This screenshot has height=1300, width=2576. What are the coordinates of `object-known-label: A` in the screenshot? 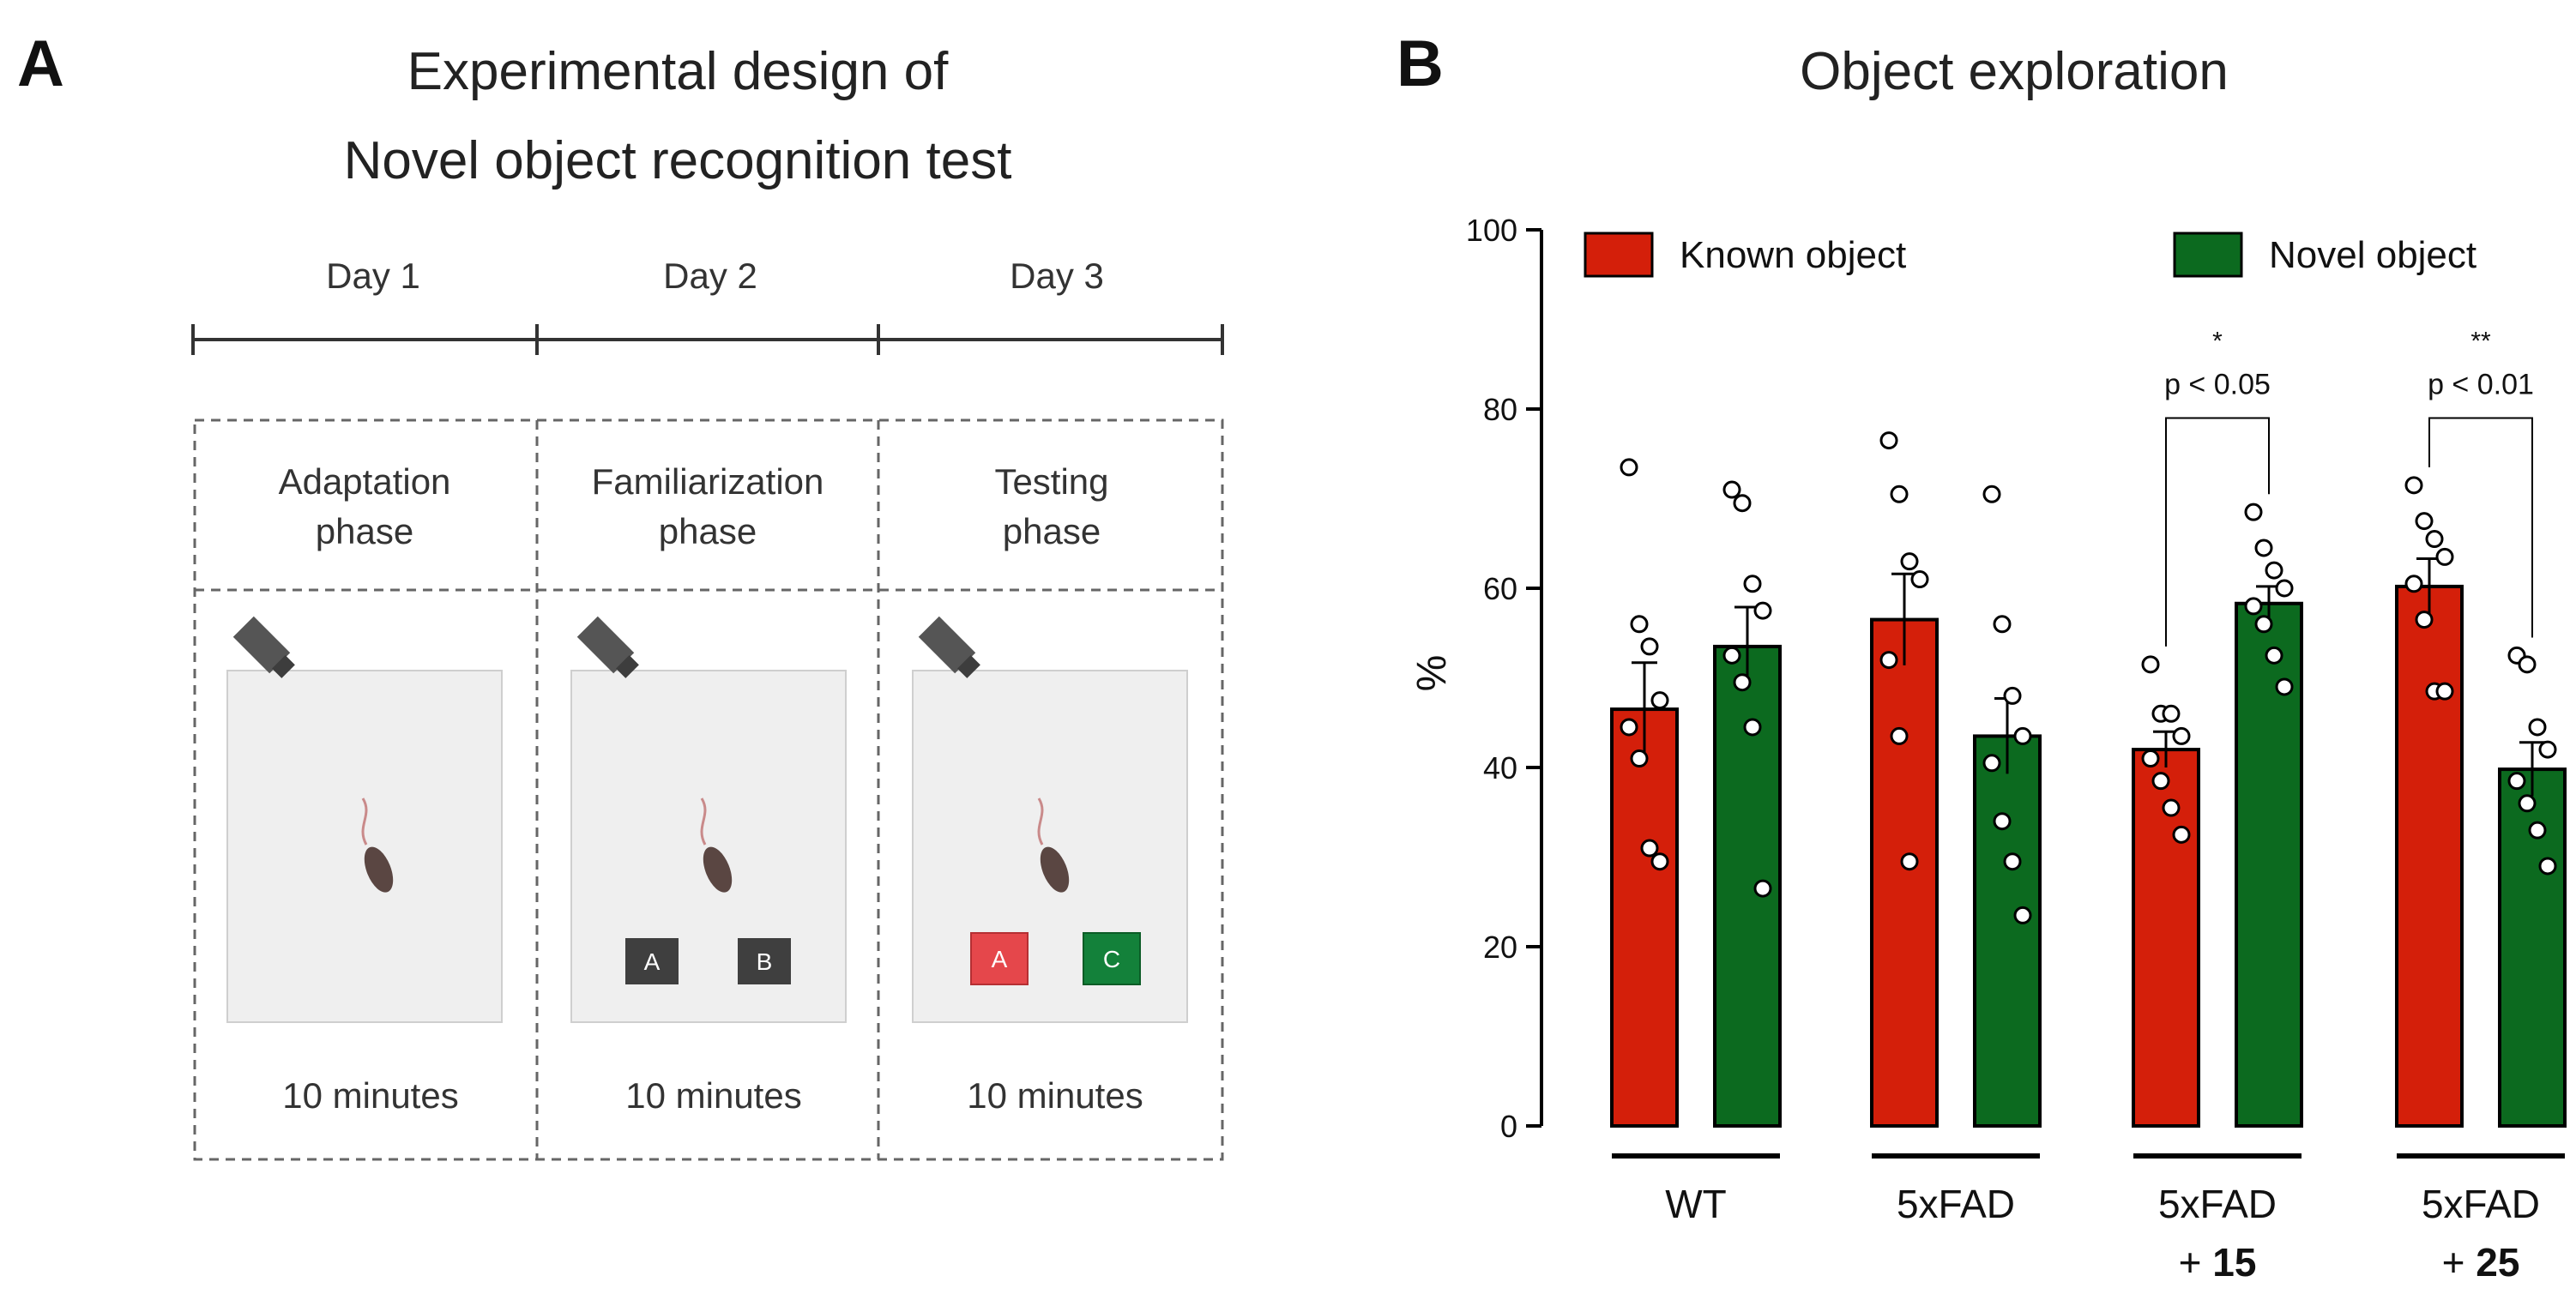 It's located at (1000, 959).